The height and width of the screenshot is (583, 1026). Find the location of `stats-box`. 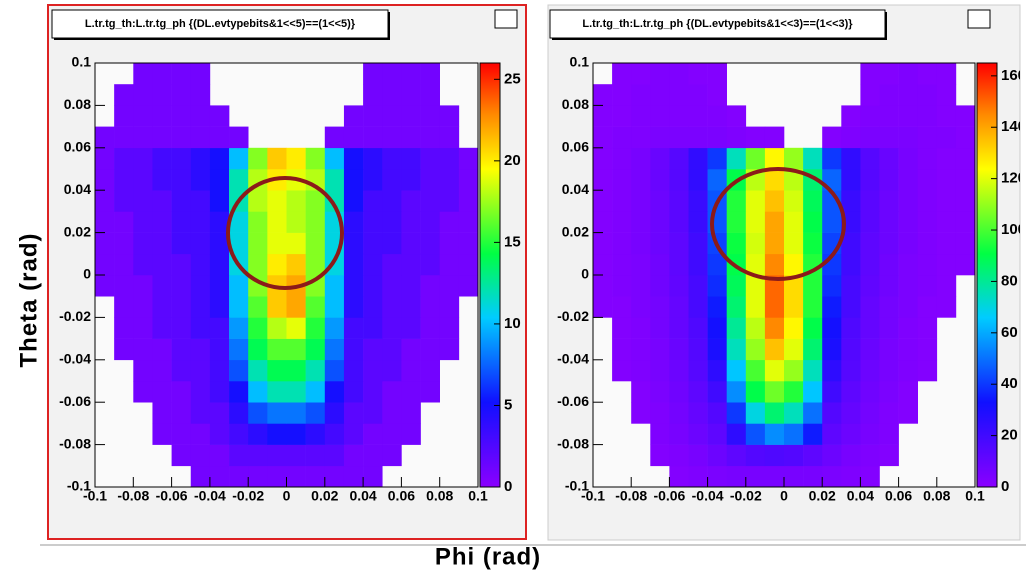

stats-box is located at coordinates (979, 19).